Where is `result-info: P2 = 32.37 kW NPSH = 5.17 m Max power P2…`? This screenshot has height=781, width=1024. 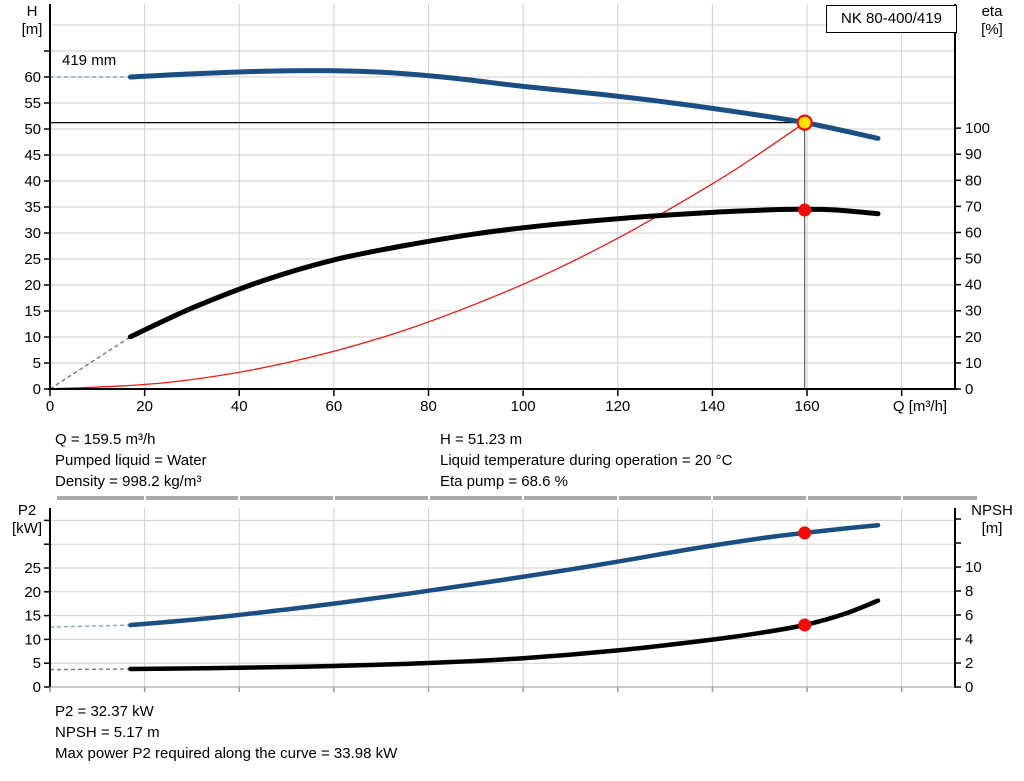
result-info: P2 = 32.37 kW NPSH = 5.17 m Max power P2… is located at coordinates (226, 732).